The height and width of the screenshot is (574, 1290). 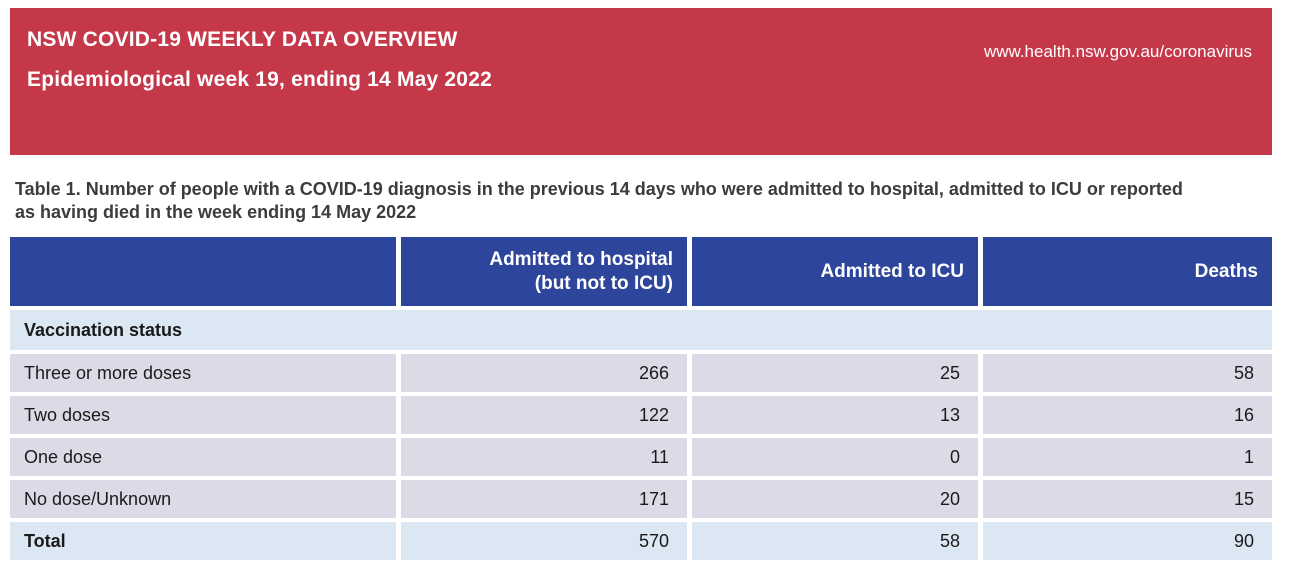 I want to click on deaths-value: 15, so click(x=1127, y=499).